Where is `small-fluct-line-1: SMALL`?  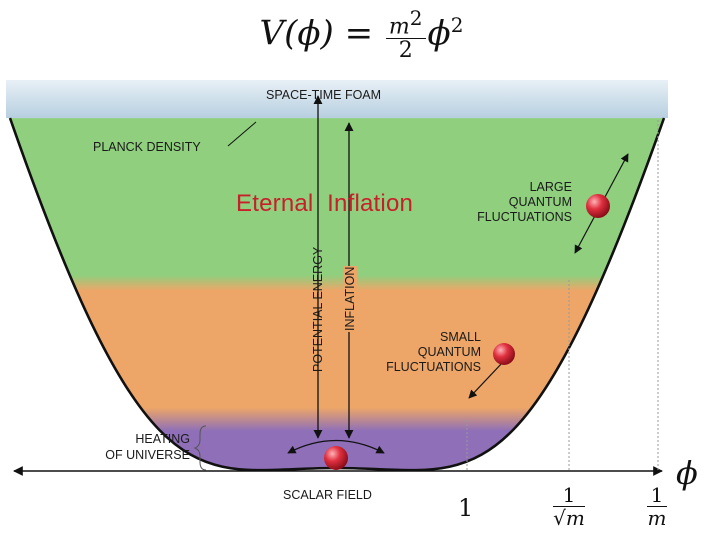
small-fluct-line-1: SMALL is located at coordinates (460, 337).